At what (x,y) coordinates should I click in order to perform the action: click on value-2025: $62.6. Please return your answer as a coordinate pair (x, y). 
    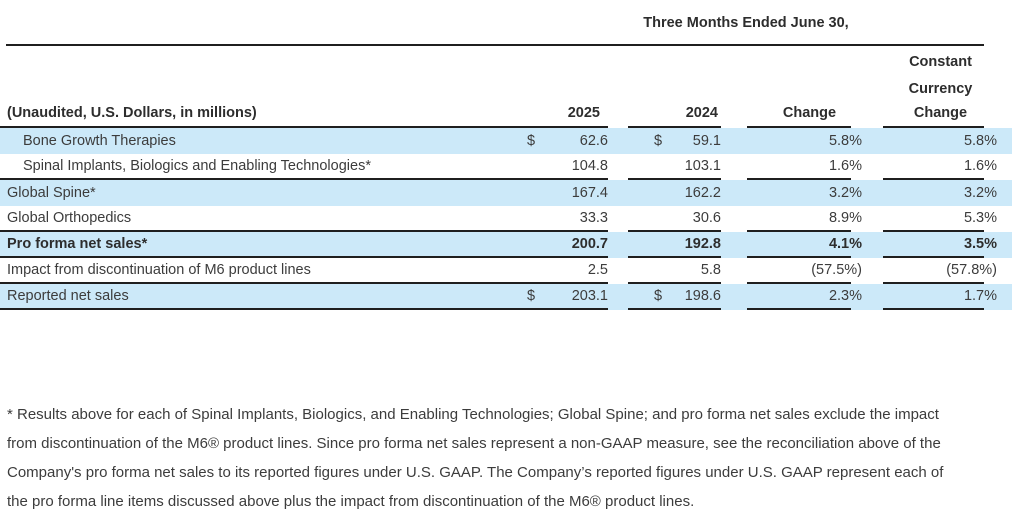
    Looking at the image, I should click on (567, 141).